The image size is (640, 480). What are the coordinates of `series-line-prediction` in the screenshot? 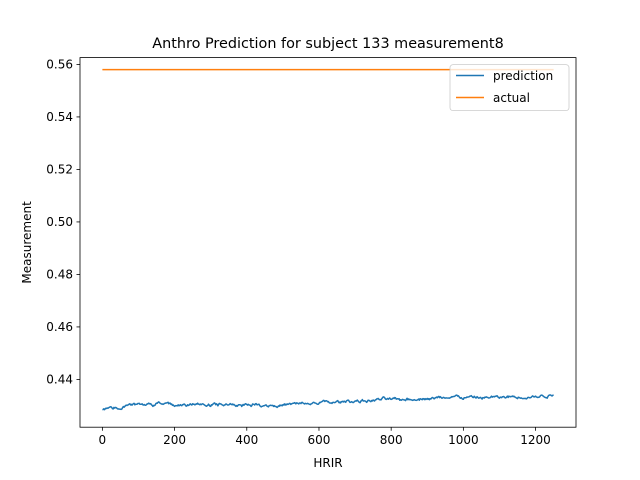 It's located at (328, 402).